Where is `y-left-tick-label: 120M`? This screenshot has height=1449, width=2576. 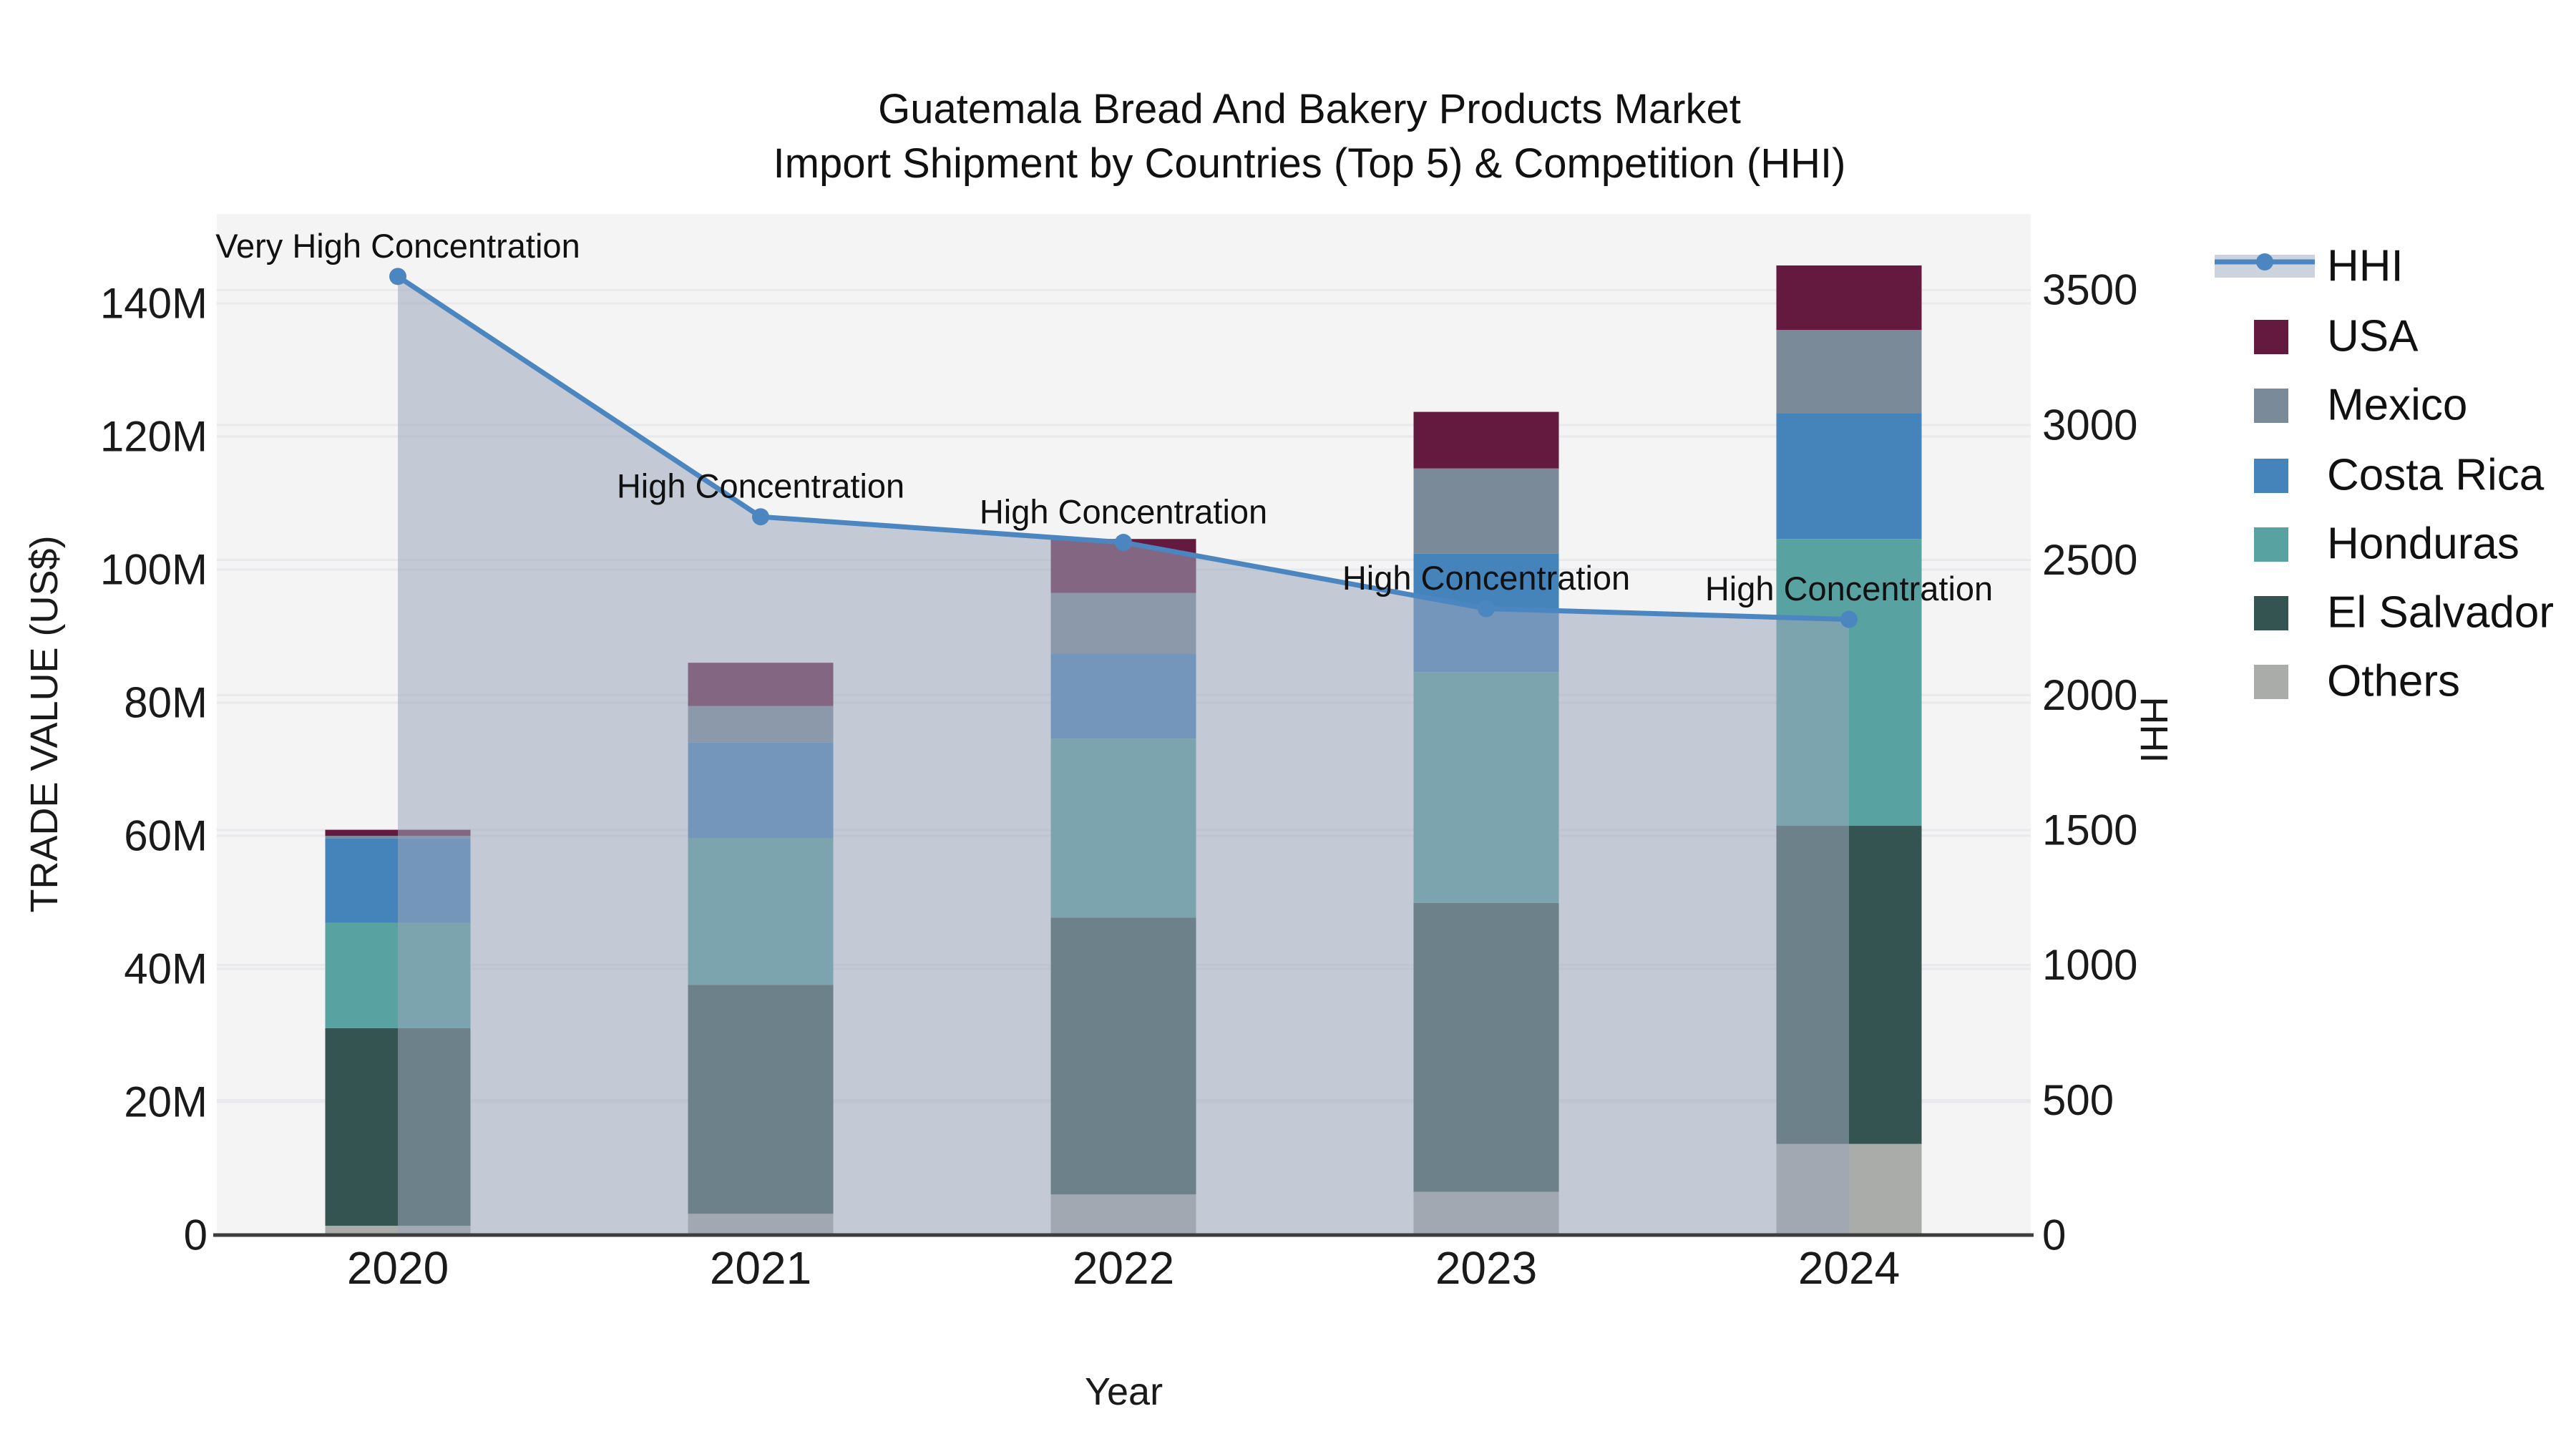
y-left-tick-label: 120M is located at coordinates (154, 437).